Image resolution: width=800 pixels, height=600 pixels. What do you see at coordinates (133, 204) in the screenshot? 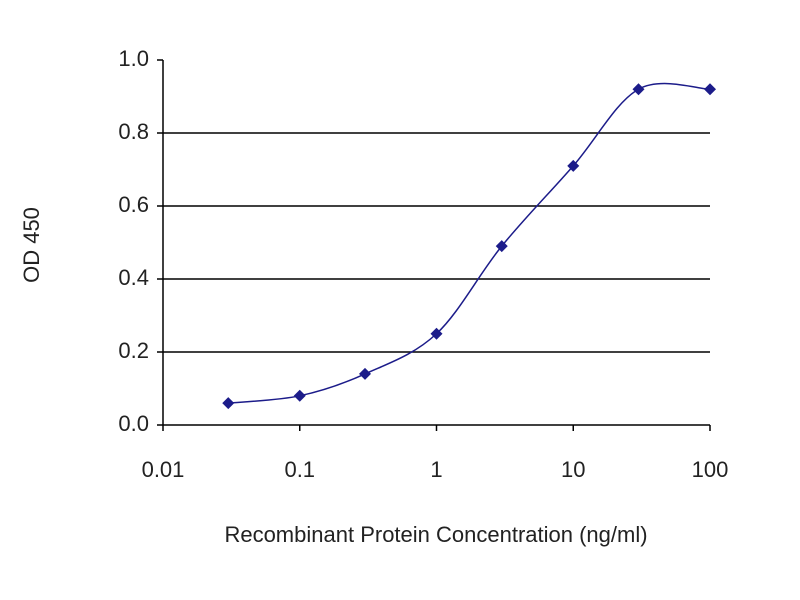
I see `y-tick-label: 0.6` at bounding box center [133, 204].